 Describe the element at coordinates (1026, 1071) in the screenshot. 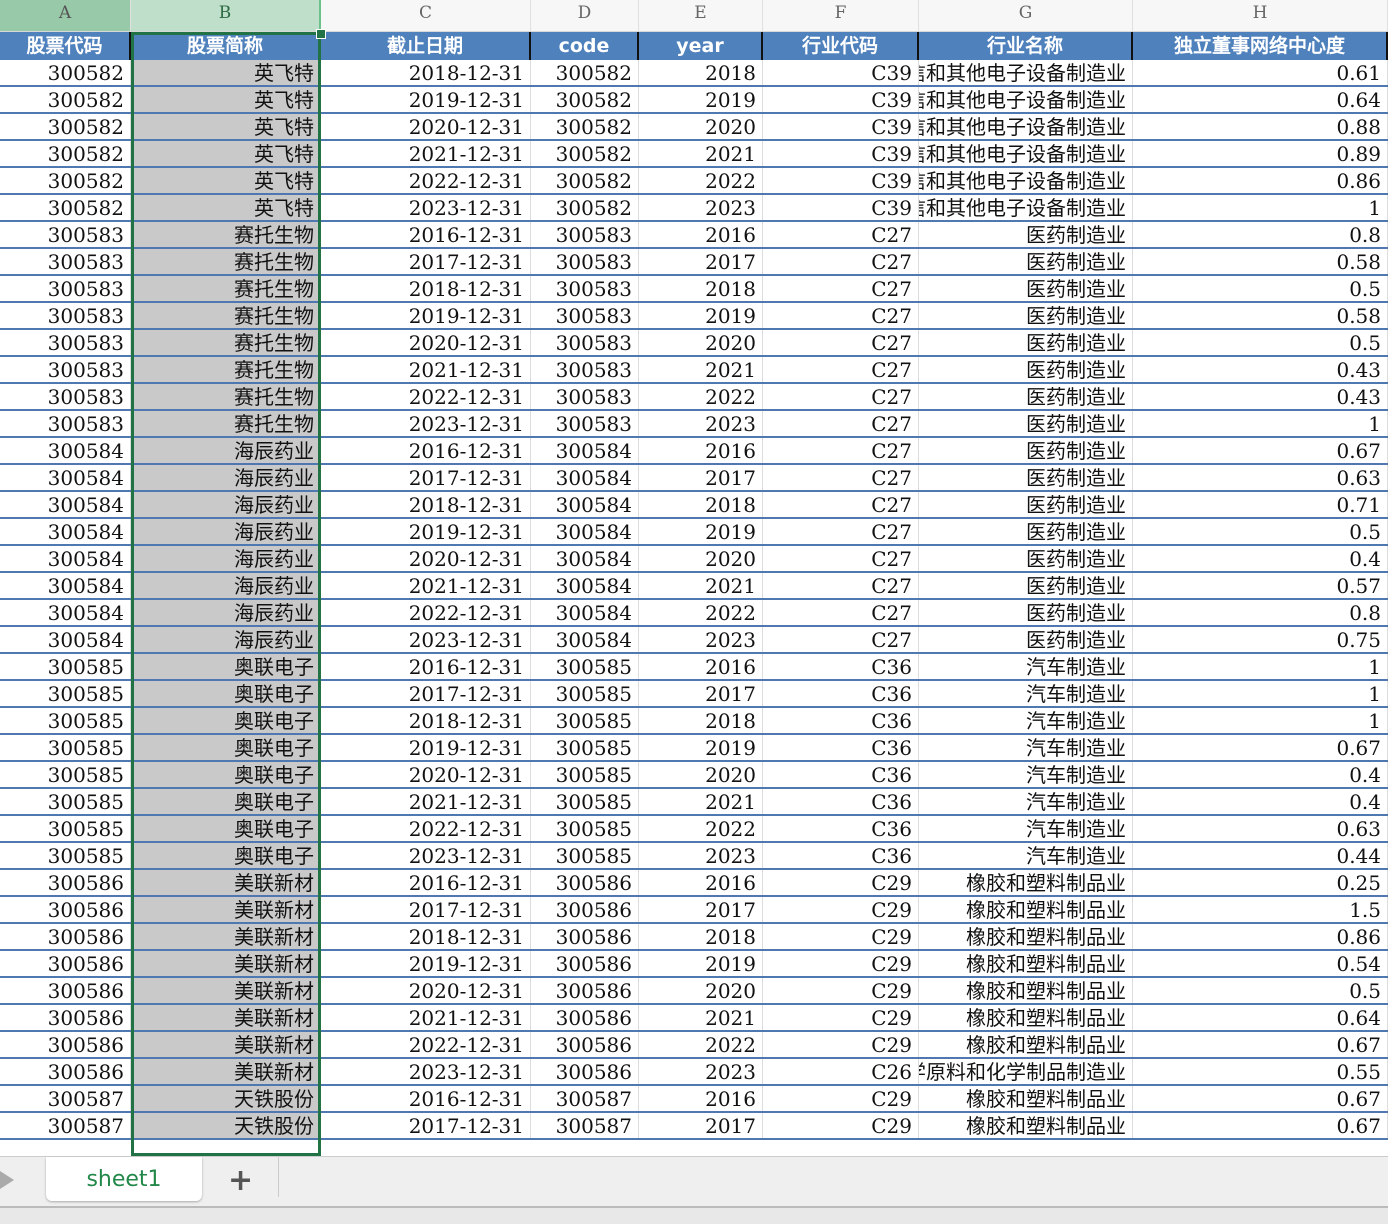

I see `cell: 化学原料和化学制品制造业` at that location.